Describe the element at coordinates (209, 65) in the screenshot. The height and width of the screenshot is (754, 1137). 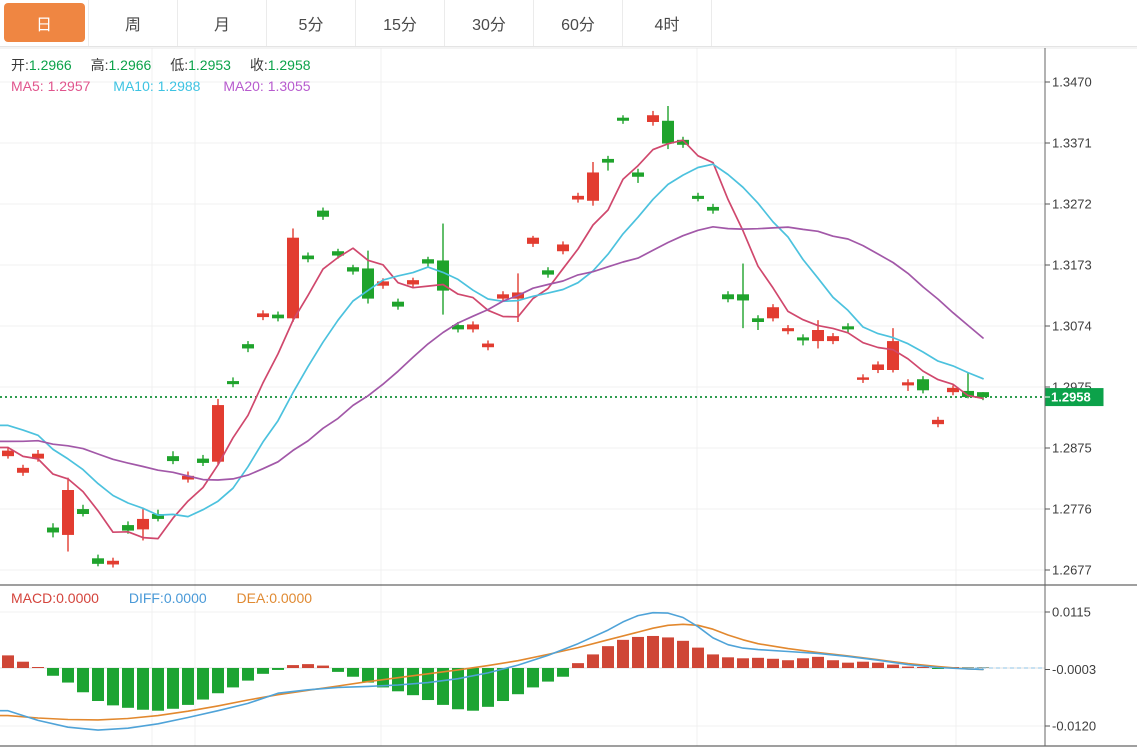
I see `low-value: 1.2953` at that location.